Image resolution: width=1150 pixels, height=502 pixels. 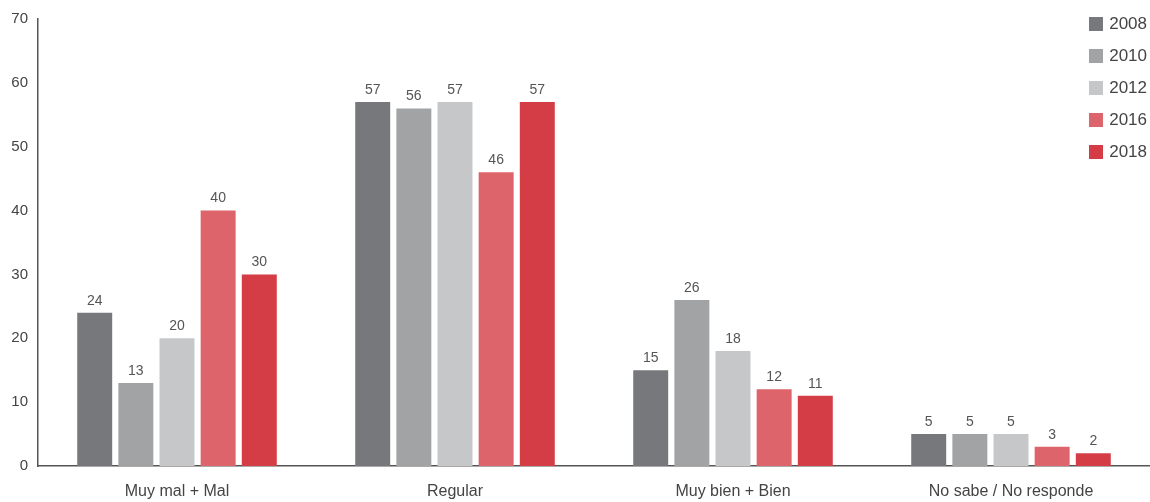 What do you see at coordinates (1128, 55) in the screenshot?
I see `legend-label: 2010` at bounding box center [1128, 55].